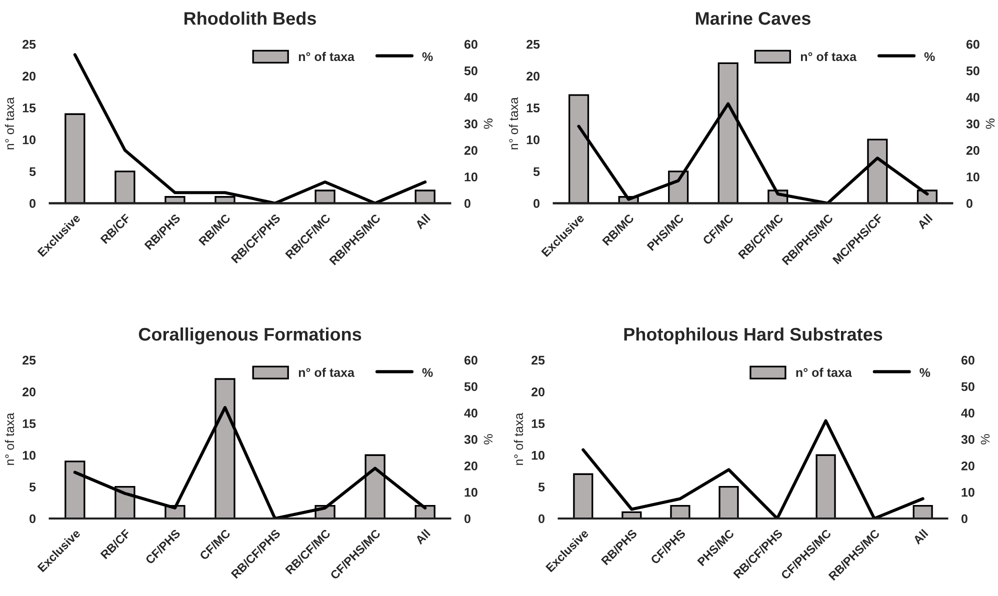 The width and height of the screenshot is (998, 596). Describe the element at coordinates (753, 335) in the screenshot. I see `chart-title: Photophilous Hard Substrates` at that location.